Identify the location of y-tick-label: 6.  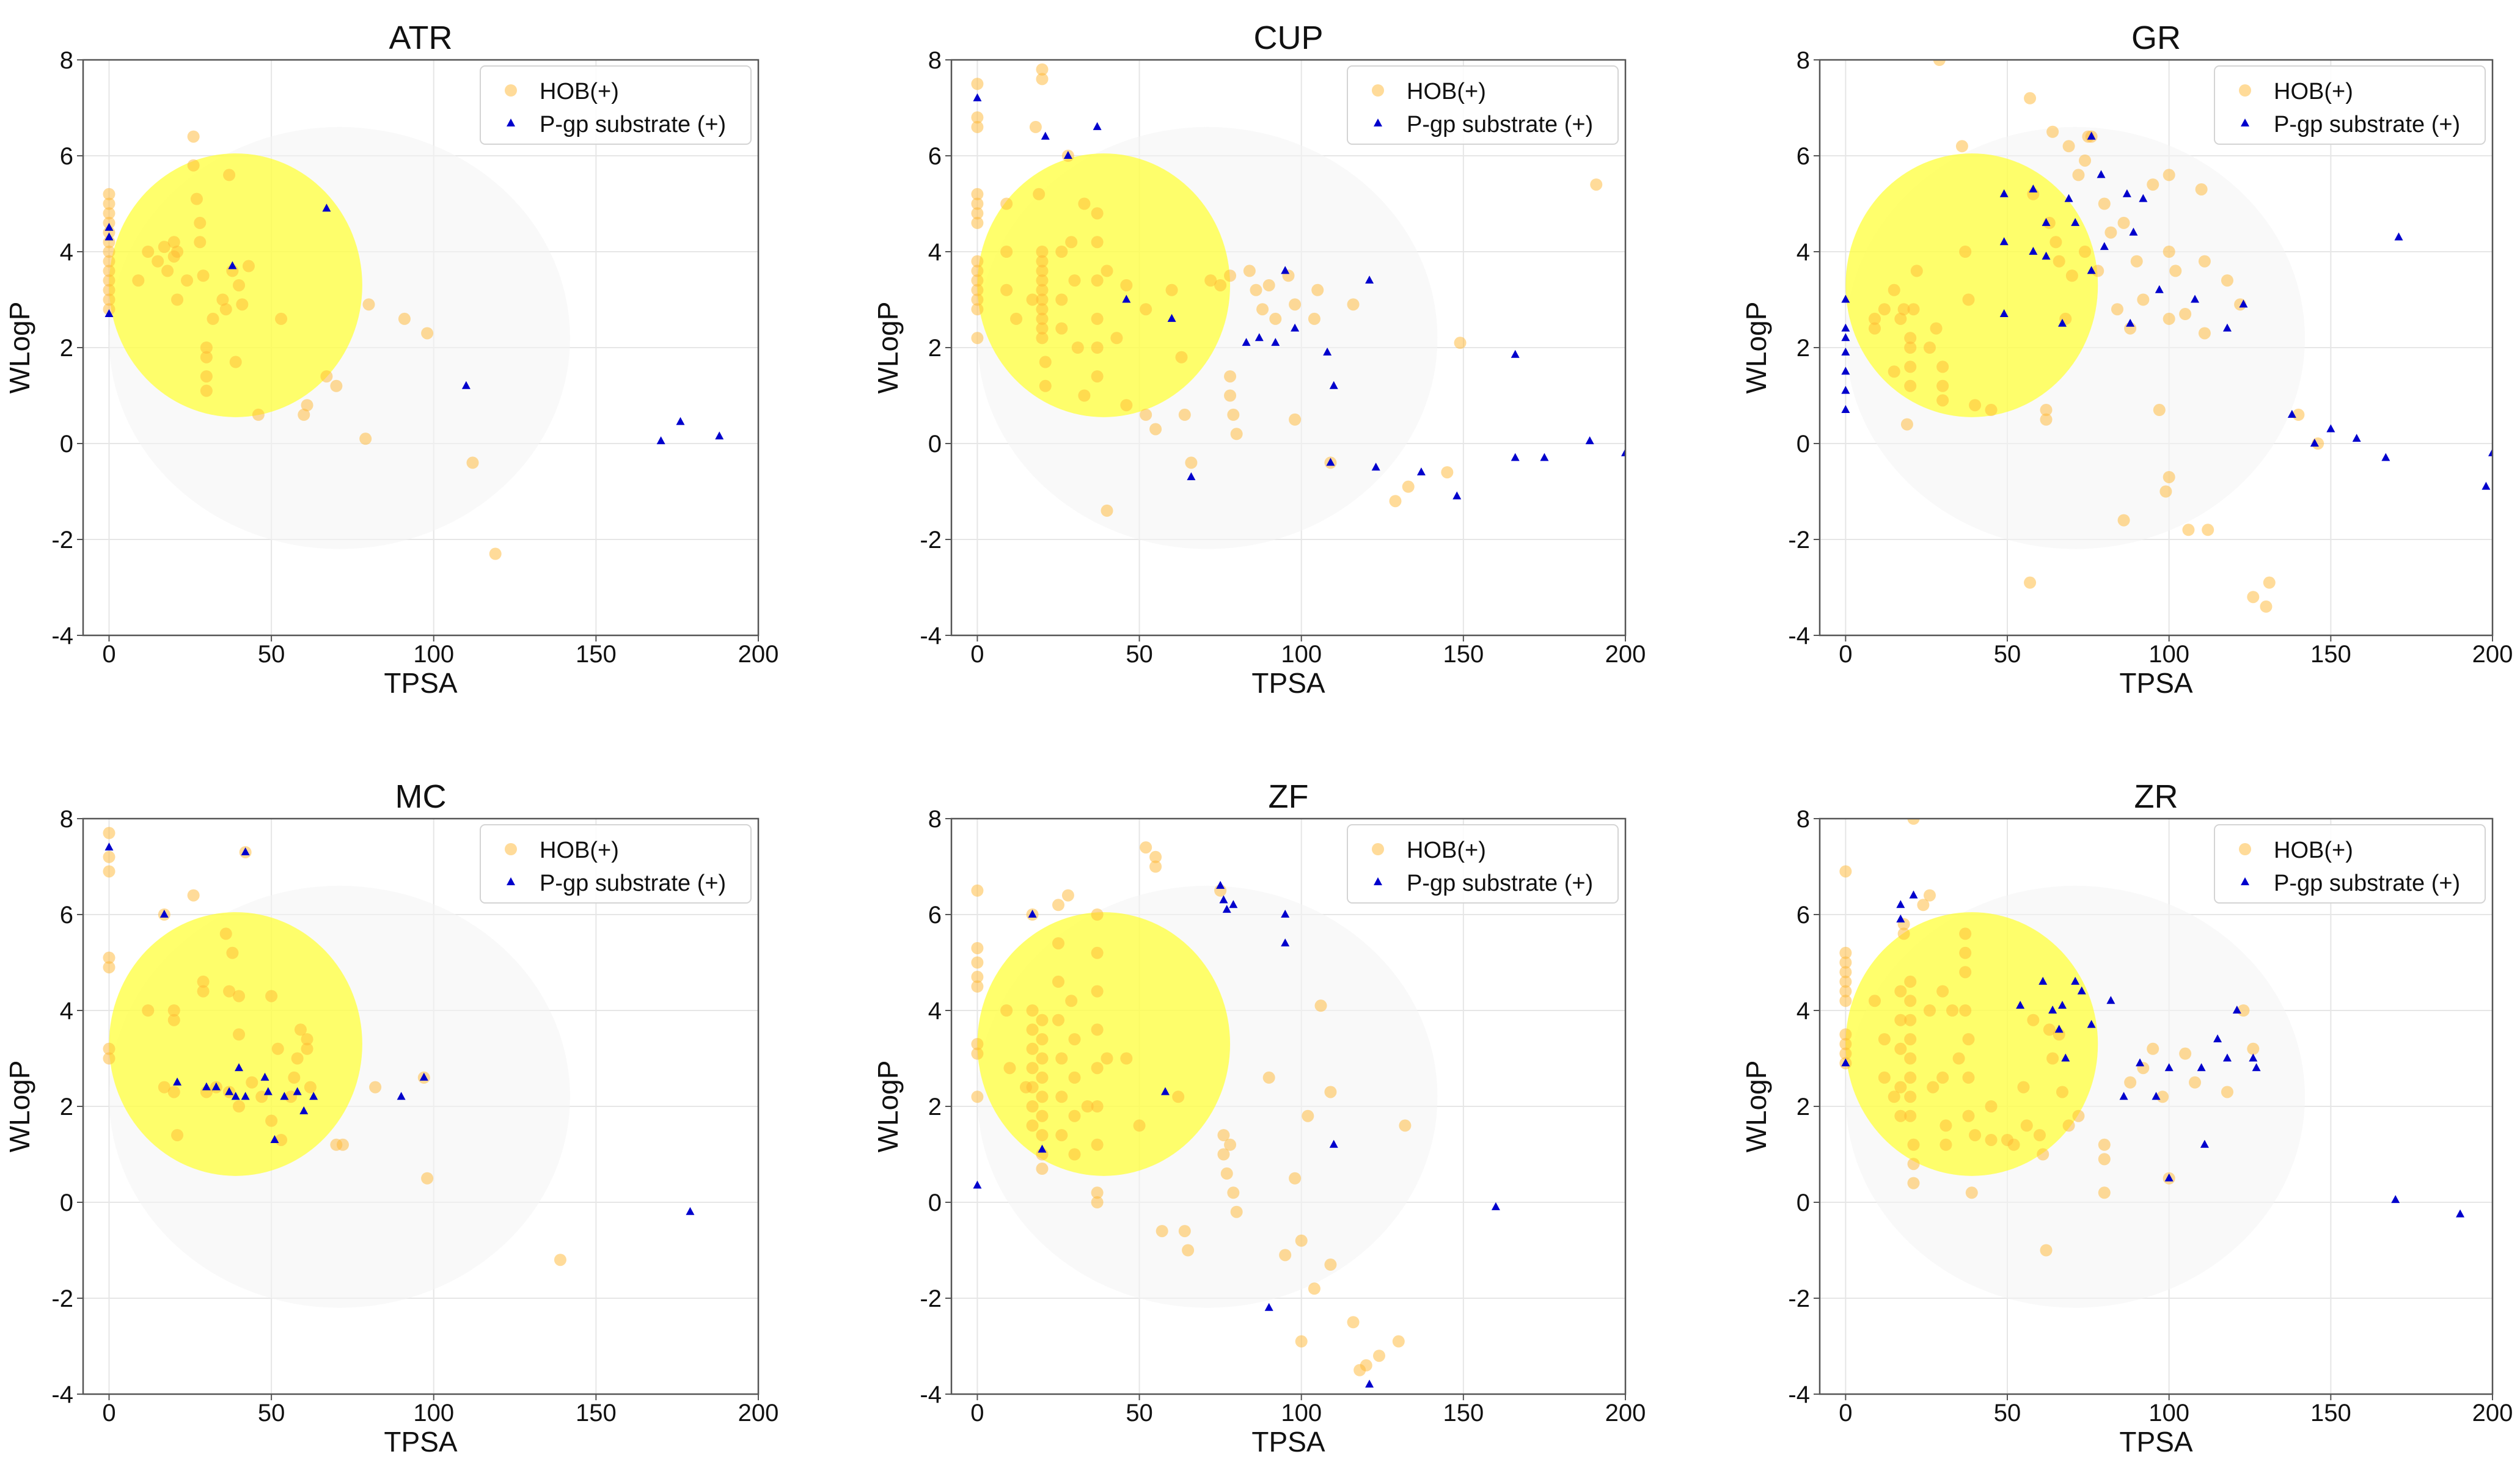
(1803, 156).